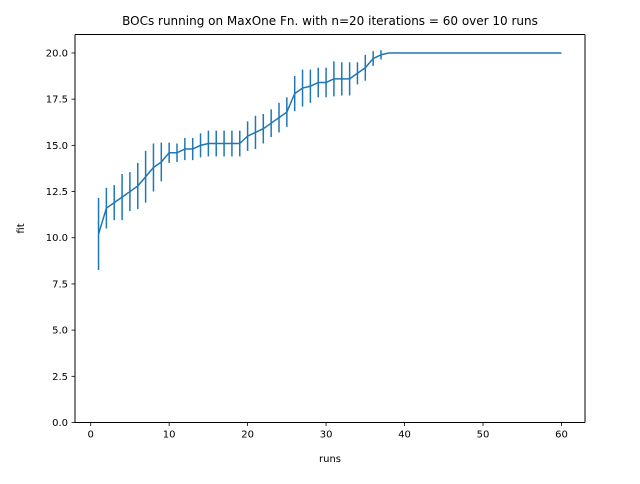  I want to click on x-tick-label: 20, so click(247, 435).